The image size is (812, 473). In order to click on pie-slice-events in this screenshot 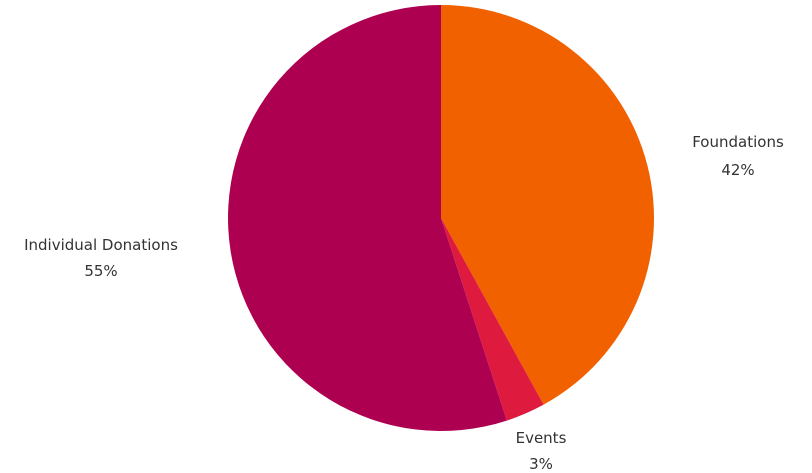, I will do `click(492, 319)`.